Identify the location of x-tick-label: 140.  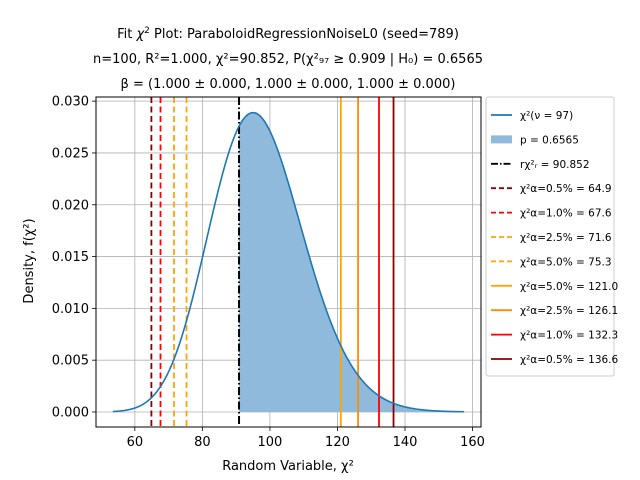
(405, 442).